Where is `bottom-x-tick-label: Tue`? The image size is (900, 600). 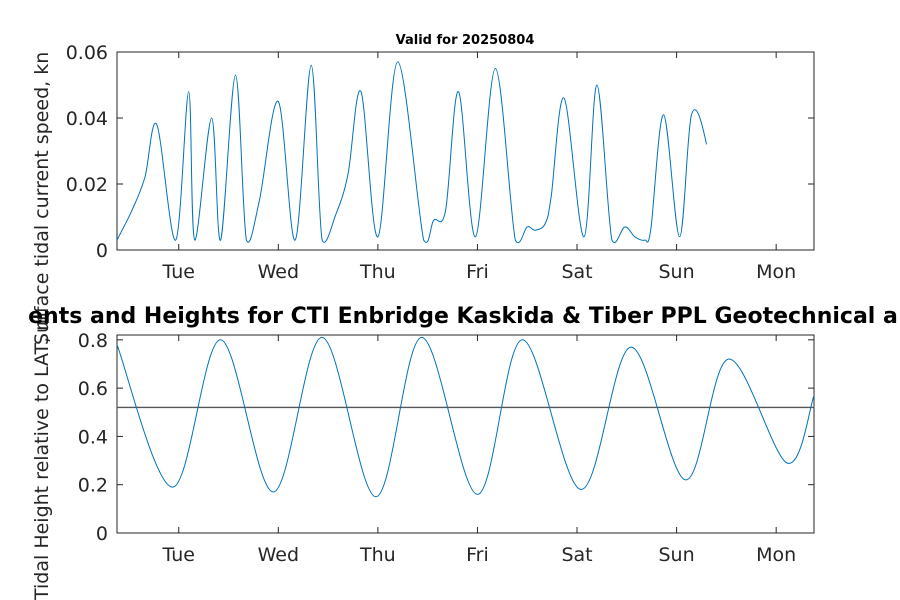 bottom-x-tick-label: Tue is located at coordinates (178, 555).